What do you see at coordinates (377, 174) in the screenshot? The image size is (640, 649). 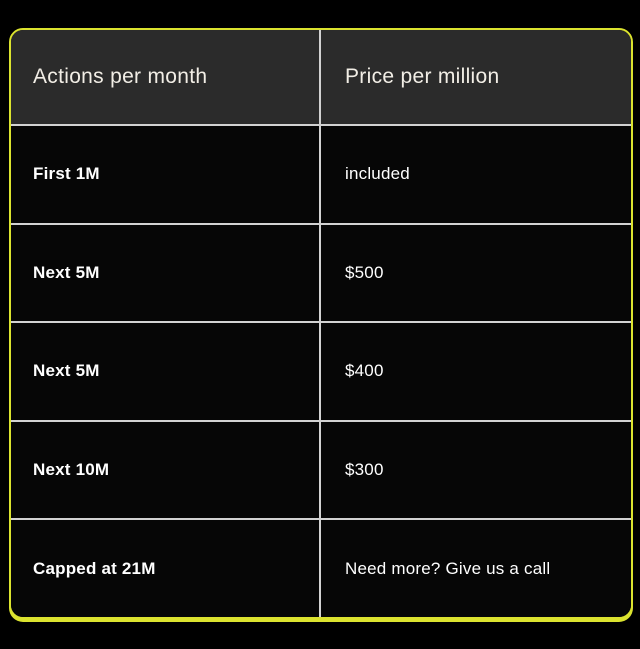 I see `price-value: included` at bounding box center [377, 174].